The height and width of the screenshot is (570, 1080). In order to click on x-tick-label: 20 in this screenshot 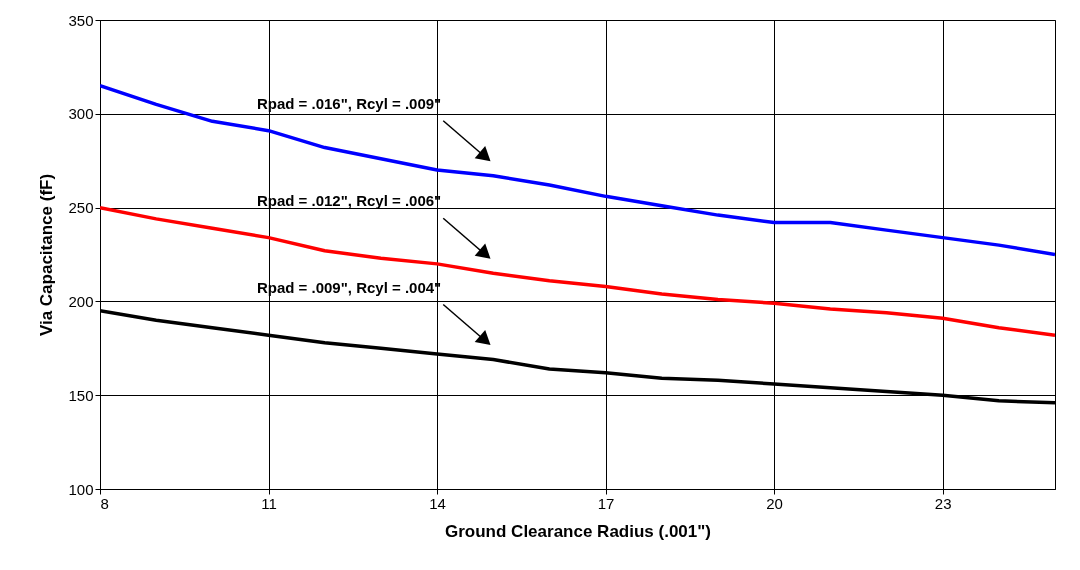, I will do `click(774, 503)`.